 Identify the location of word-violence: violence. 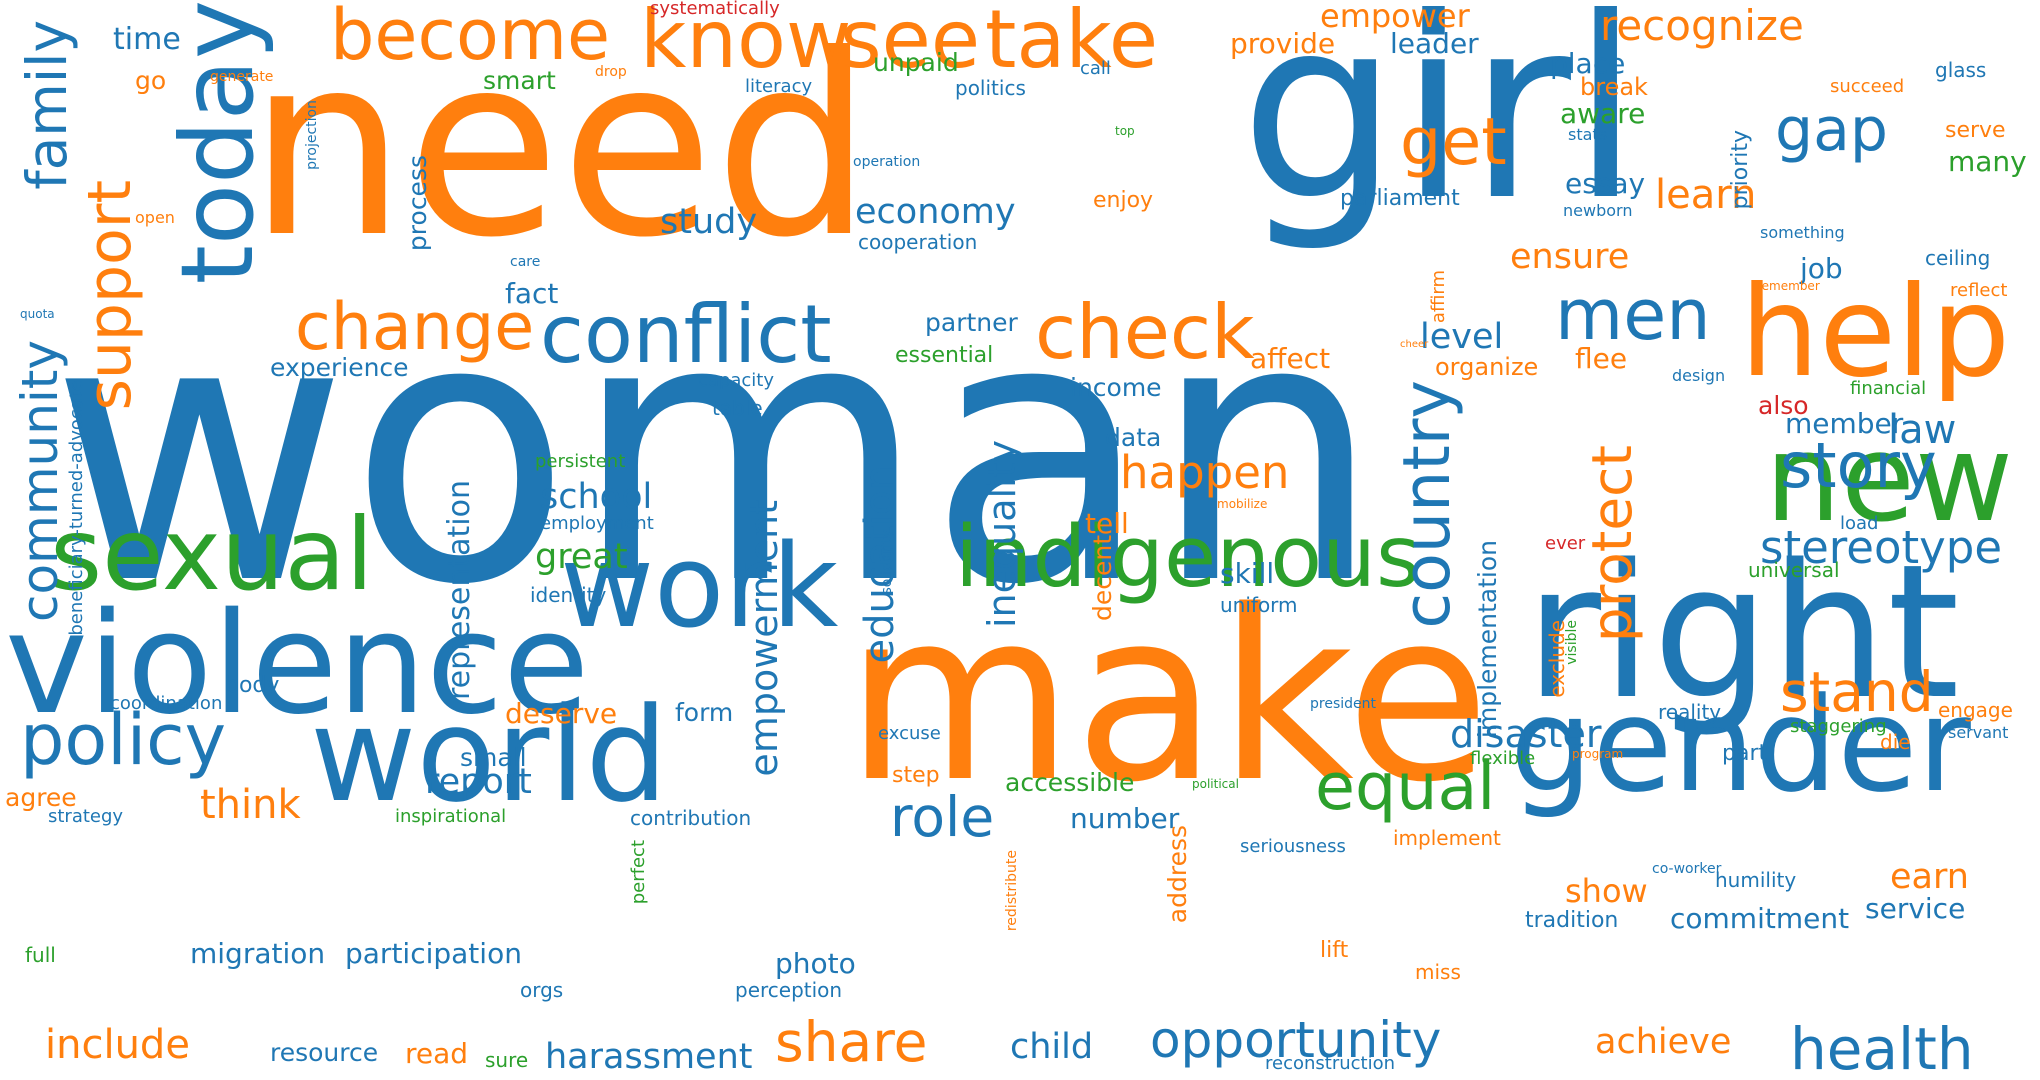
(297, 664).